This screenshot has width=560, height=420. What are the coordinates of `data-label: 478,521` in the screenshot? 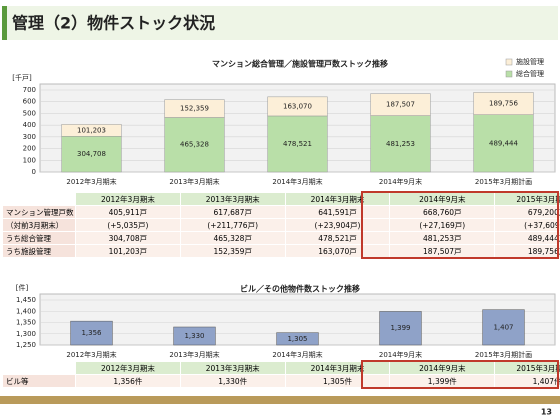 It's located at (297, 144).